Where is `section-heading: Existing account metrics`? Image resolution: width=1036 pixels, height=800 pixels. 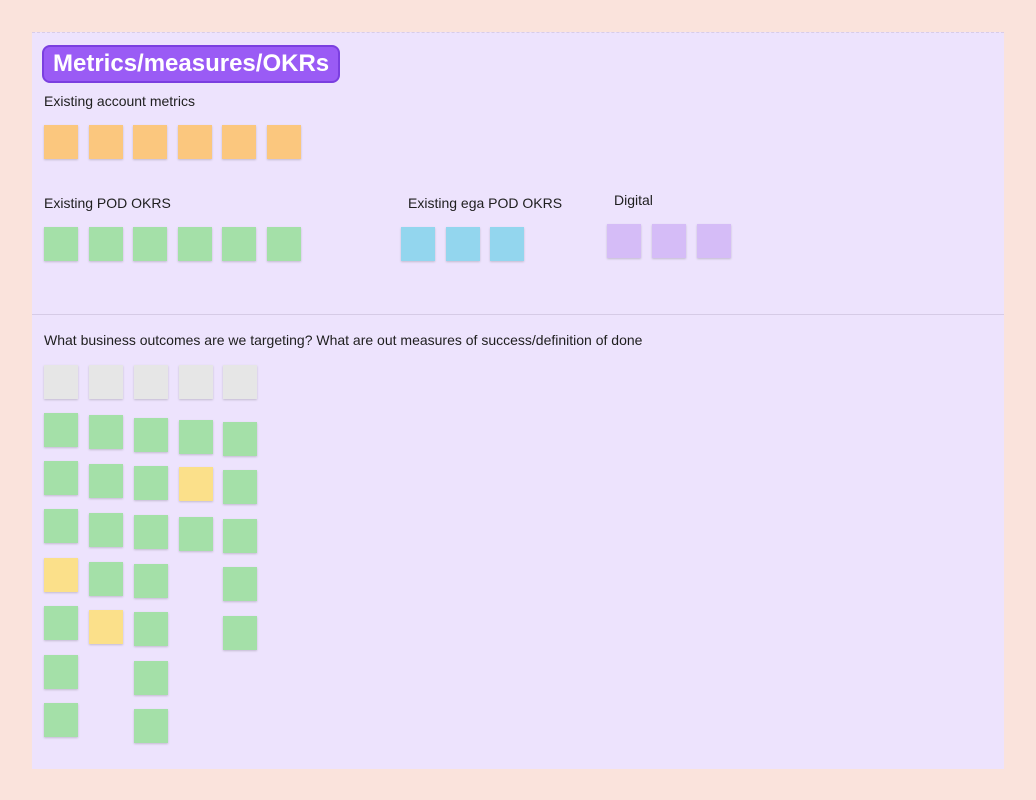
section-heading: Existing account metrics is located at coordinates (119, 101).